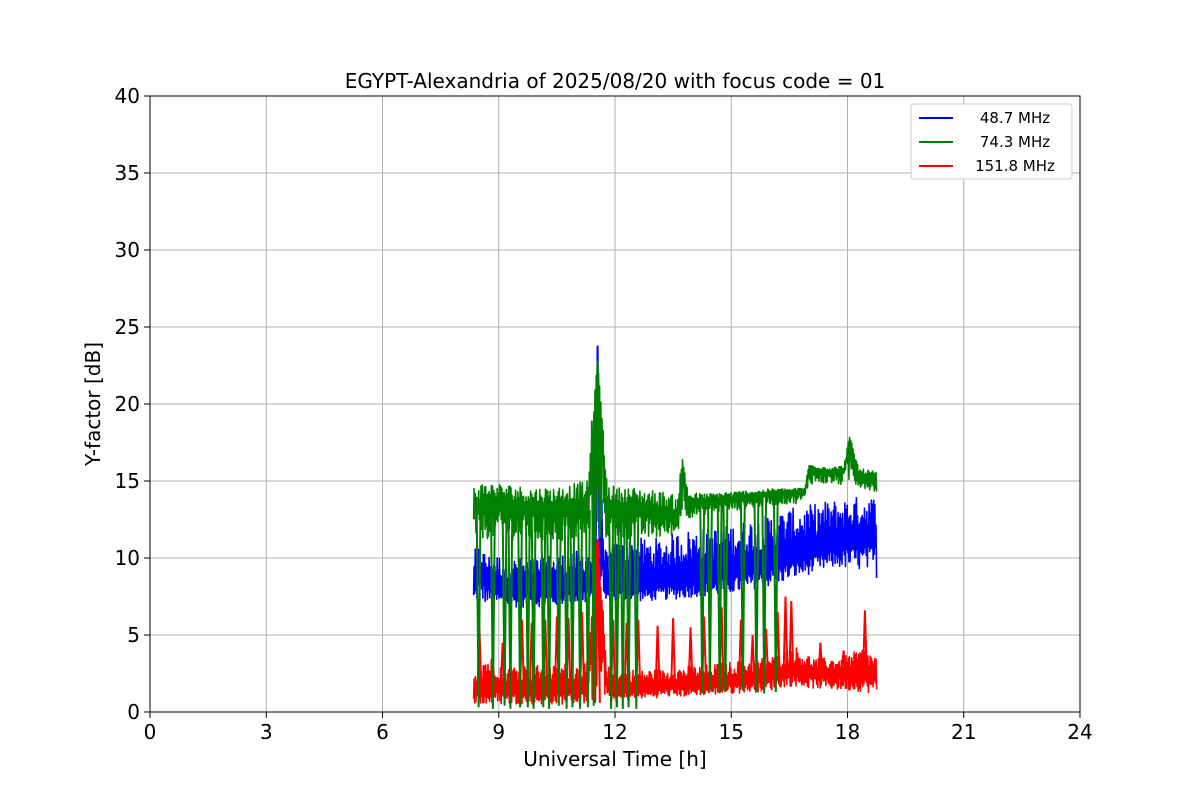 This screenshot has width=1200, height=800. Describe the element at coordinates (1015, 118) in the screenshot. I see `legend-label: 48.7 MHz` at that location.